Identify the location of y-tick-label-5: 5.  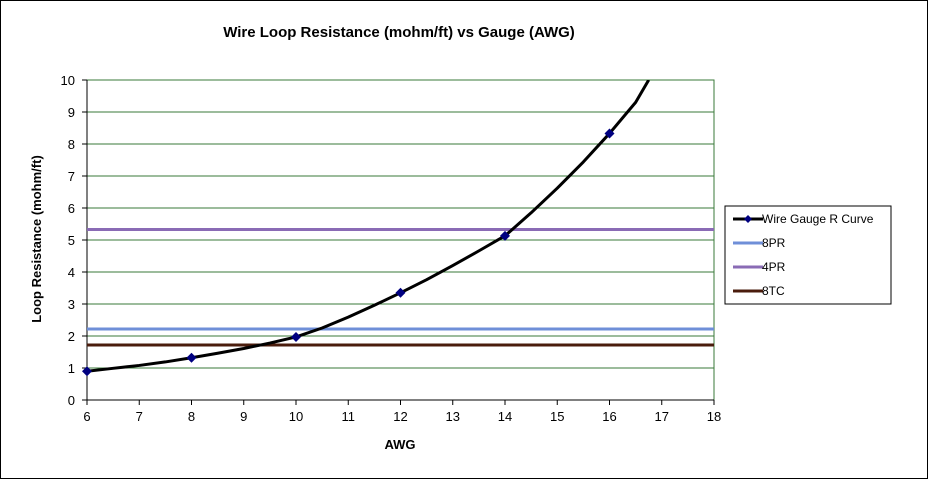
(71, 240).